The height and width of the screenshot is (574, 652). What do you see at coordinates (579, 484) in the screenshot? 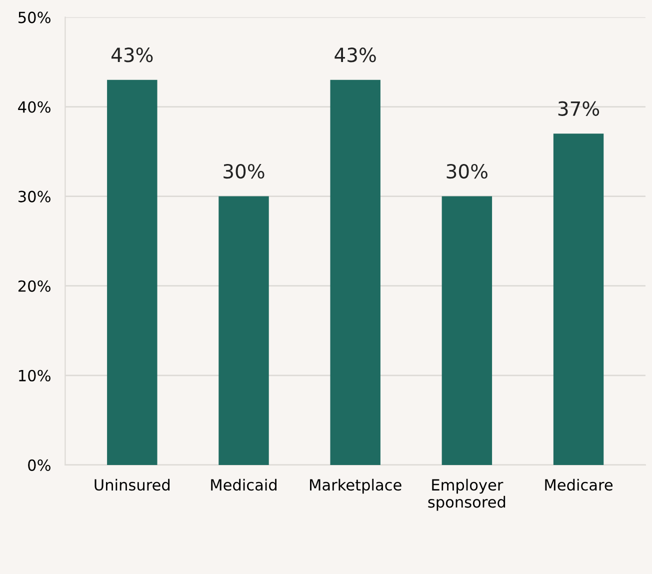
I see `x-tick-label: Medicare` at bounding box center [579, 484].